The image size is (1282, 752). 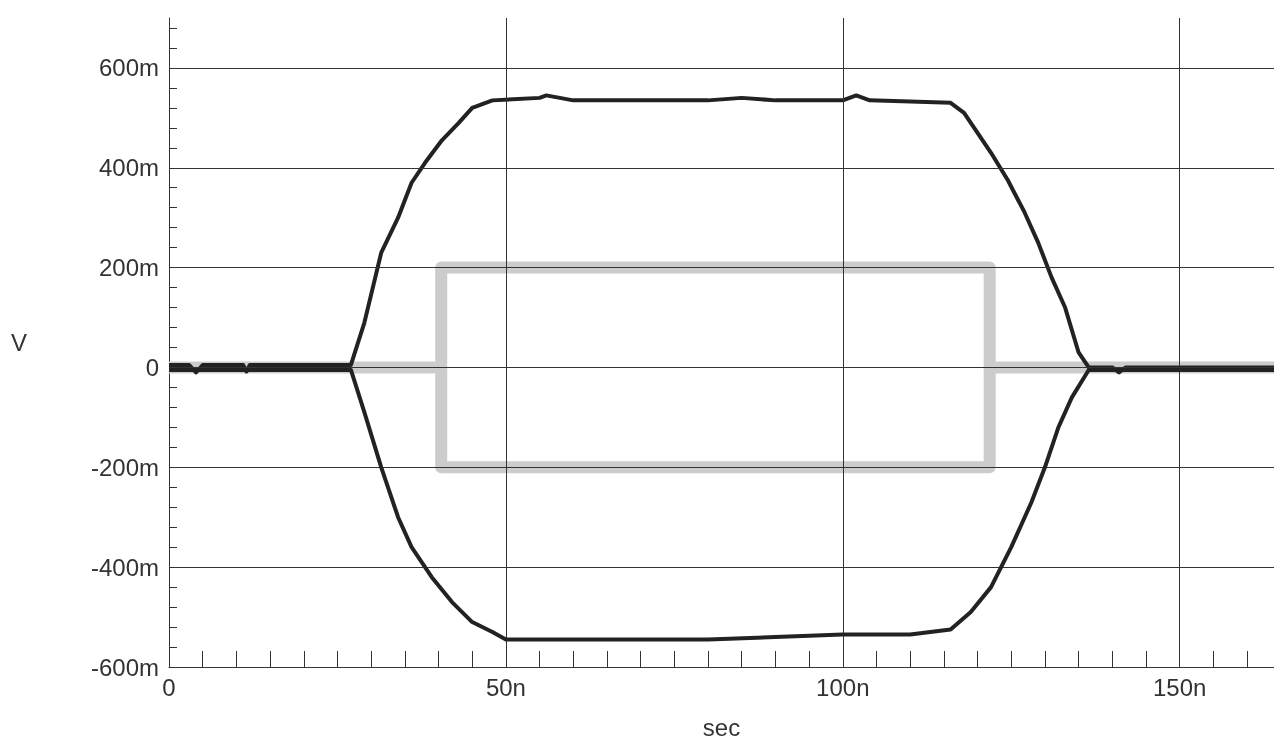 I want to click on y-tick-label: 0, so click(x=152, y=367).